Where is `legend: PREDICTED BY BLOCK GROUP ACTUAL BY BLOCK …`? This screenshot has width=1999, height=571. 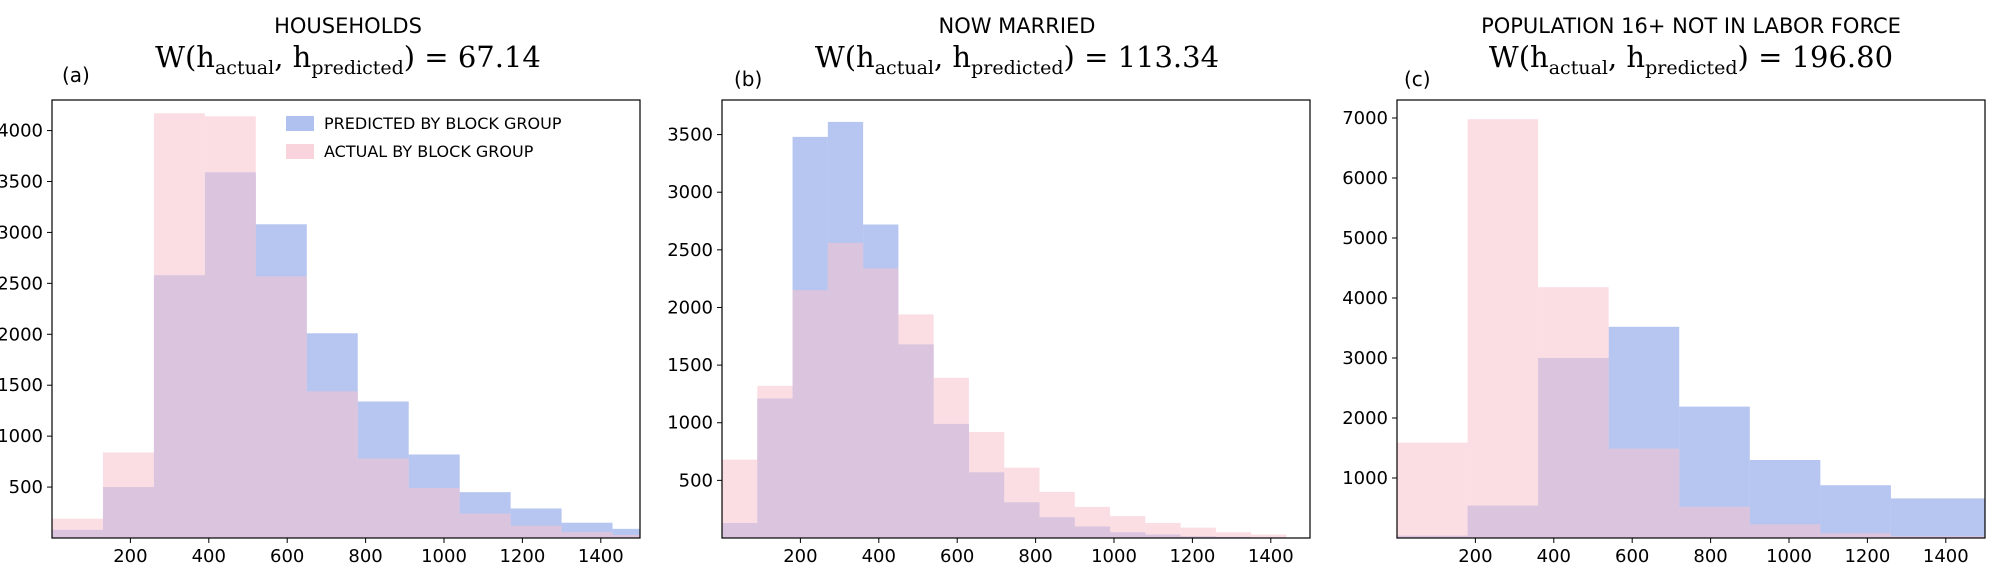
legend: PREDICTED BY BLOCK GROUP ACTUAL BY BLOCK … is located at coordinates (424, 137).